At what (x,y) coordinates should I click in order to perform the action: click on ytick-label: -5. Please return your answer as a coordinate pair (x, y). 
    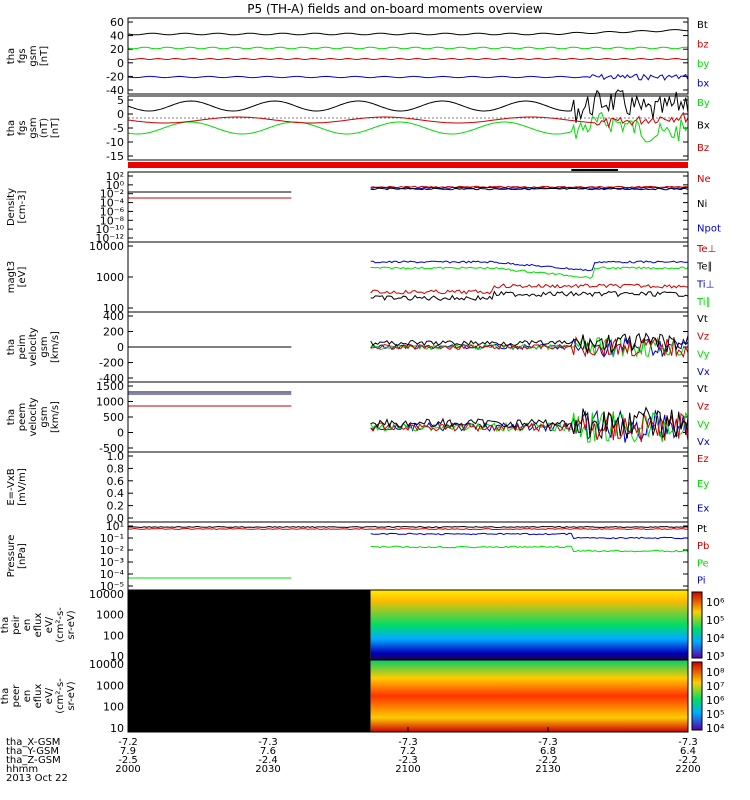
    Looking at the image, I should click on (118, 128).